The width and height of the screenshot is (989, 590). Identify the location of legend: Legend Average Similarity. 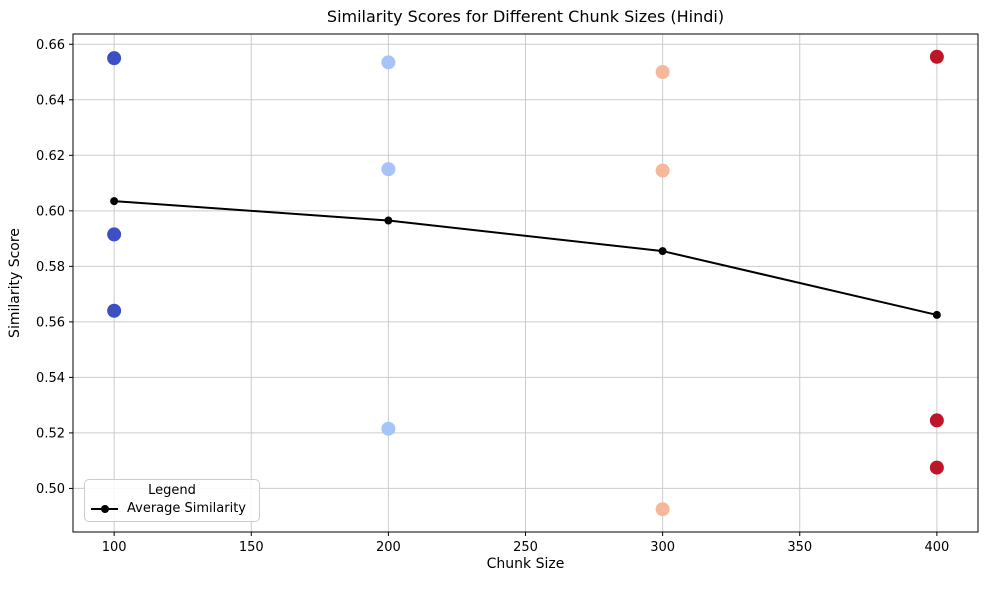
(172, 500).